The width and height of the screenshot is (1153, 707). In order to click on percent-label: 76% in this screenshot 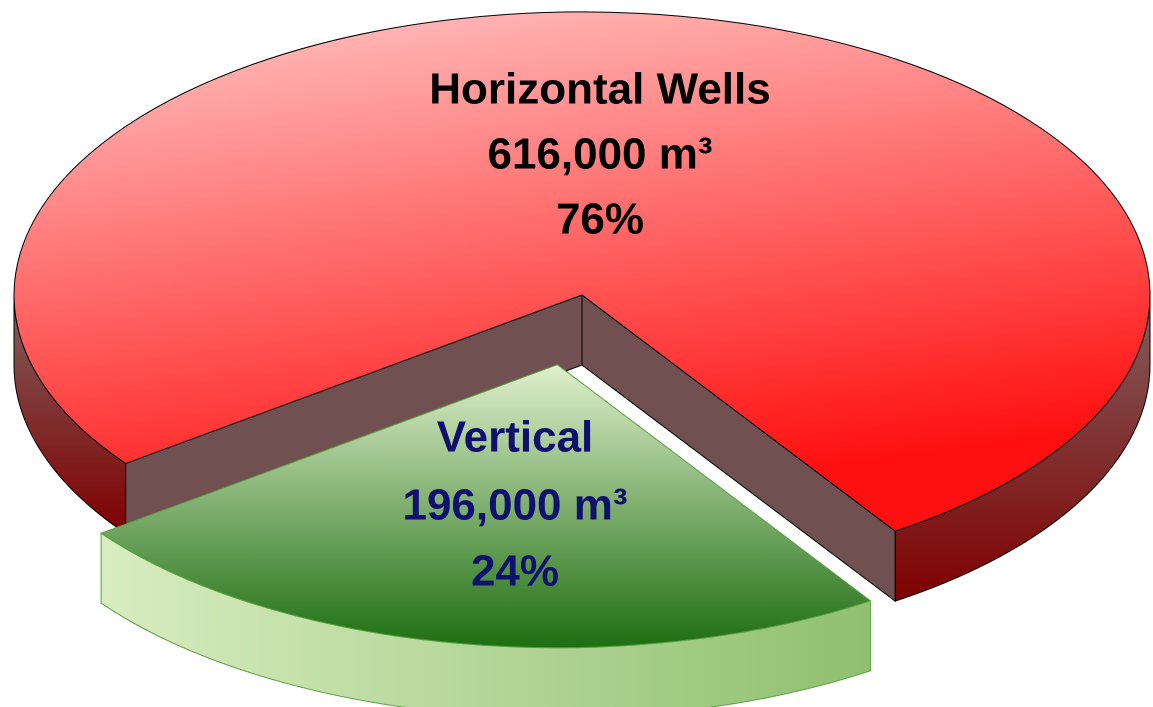, I will do `click(600, 219)`.